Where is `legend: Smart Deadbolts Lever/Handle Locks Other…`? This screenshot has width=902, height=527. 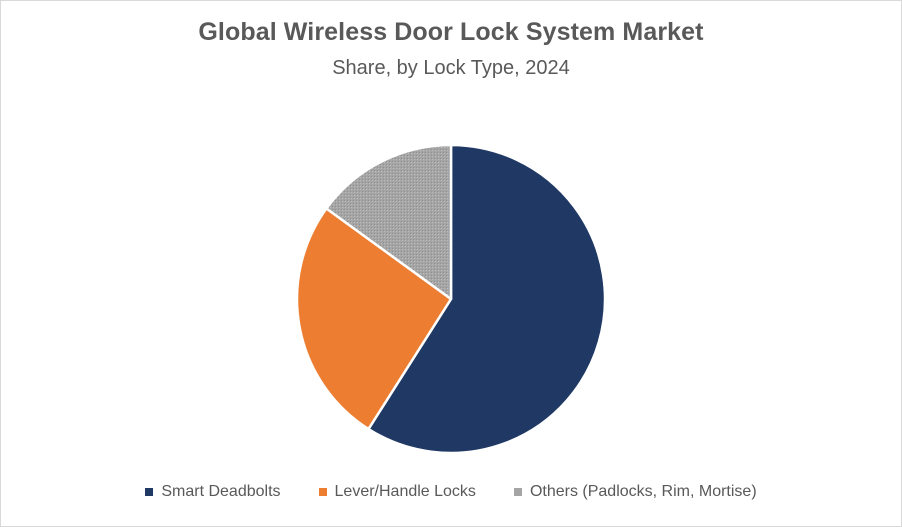 legend: Smart Deadbolts Lever/Handle Locks Other… is located at coordinates (451, 492).